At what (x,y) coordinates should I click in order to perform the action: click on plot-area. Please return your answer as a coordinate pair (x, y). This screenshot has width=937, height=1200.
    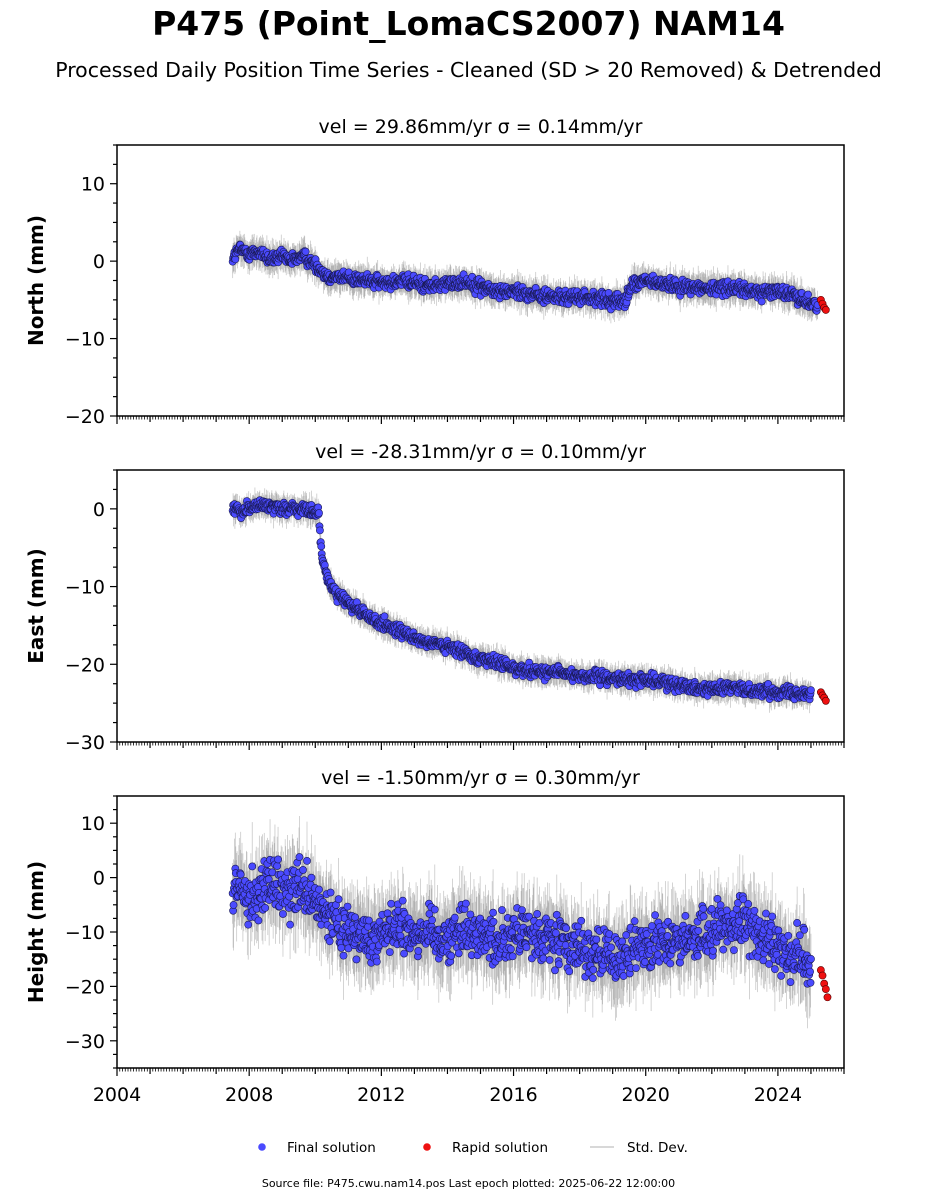
    Looking at the image, I should click on (530, 922).